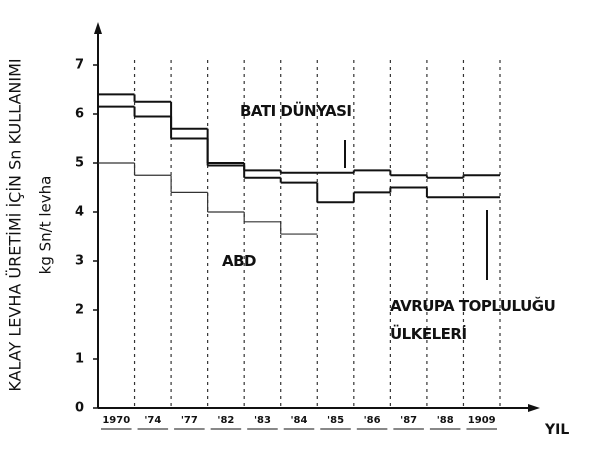  What do you see at coordinates (79, 212) in the screenshot?
I see `y-tick-label: 4` at bounding box center [79, 212].